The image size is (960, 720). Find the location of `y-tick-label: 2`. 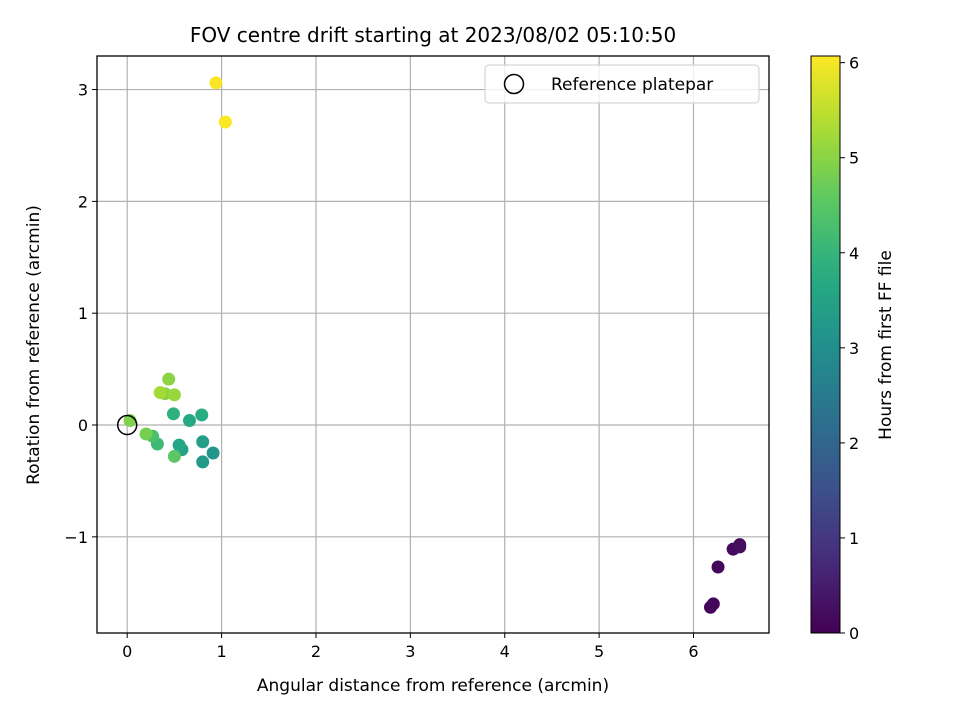

y-tick-label: 2 is located at coordinates (83, 201).